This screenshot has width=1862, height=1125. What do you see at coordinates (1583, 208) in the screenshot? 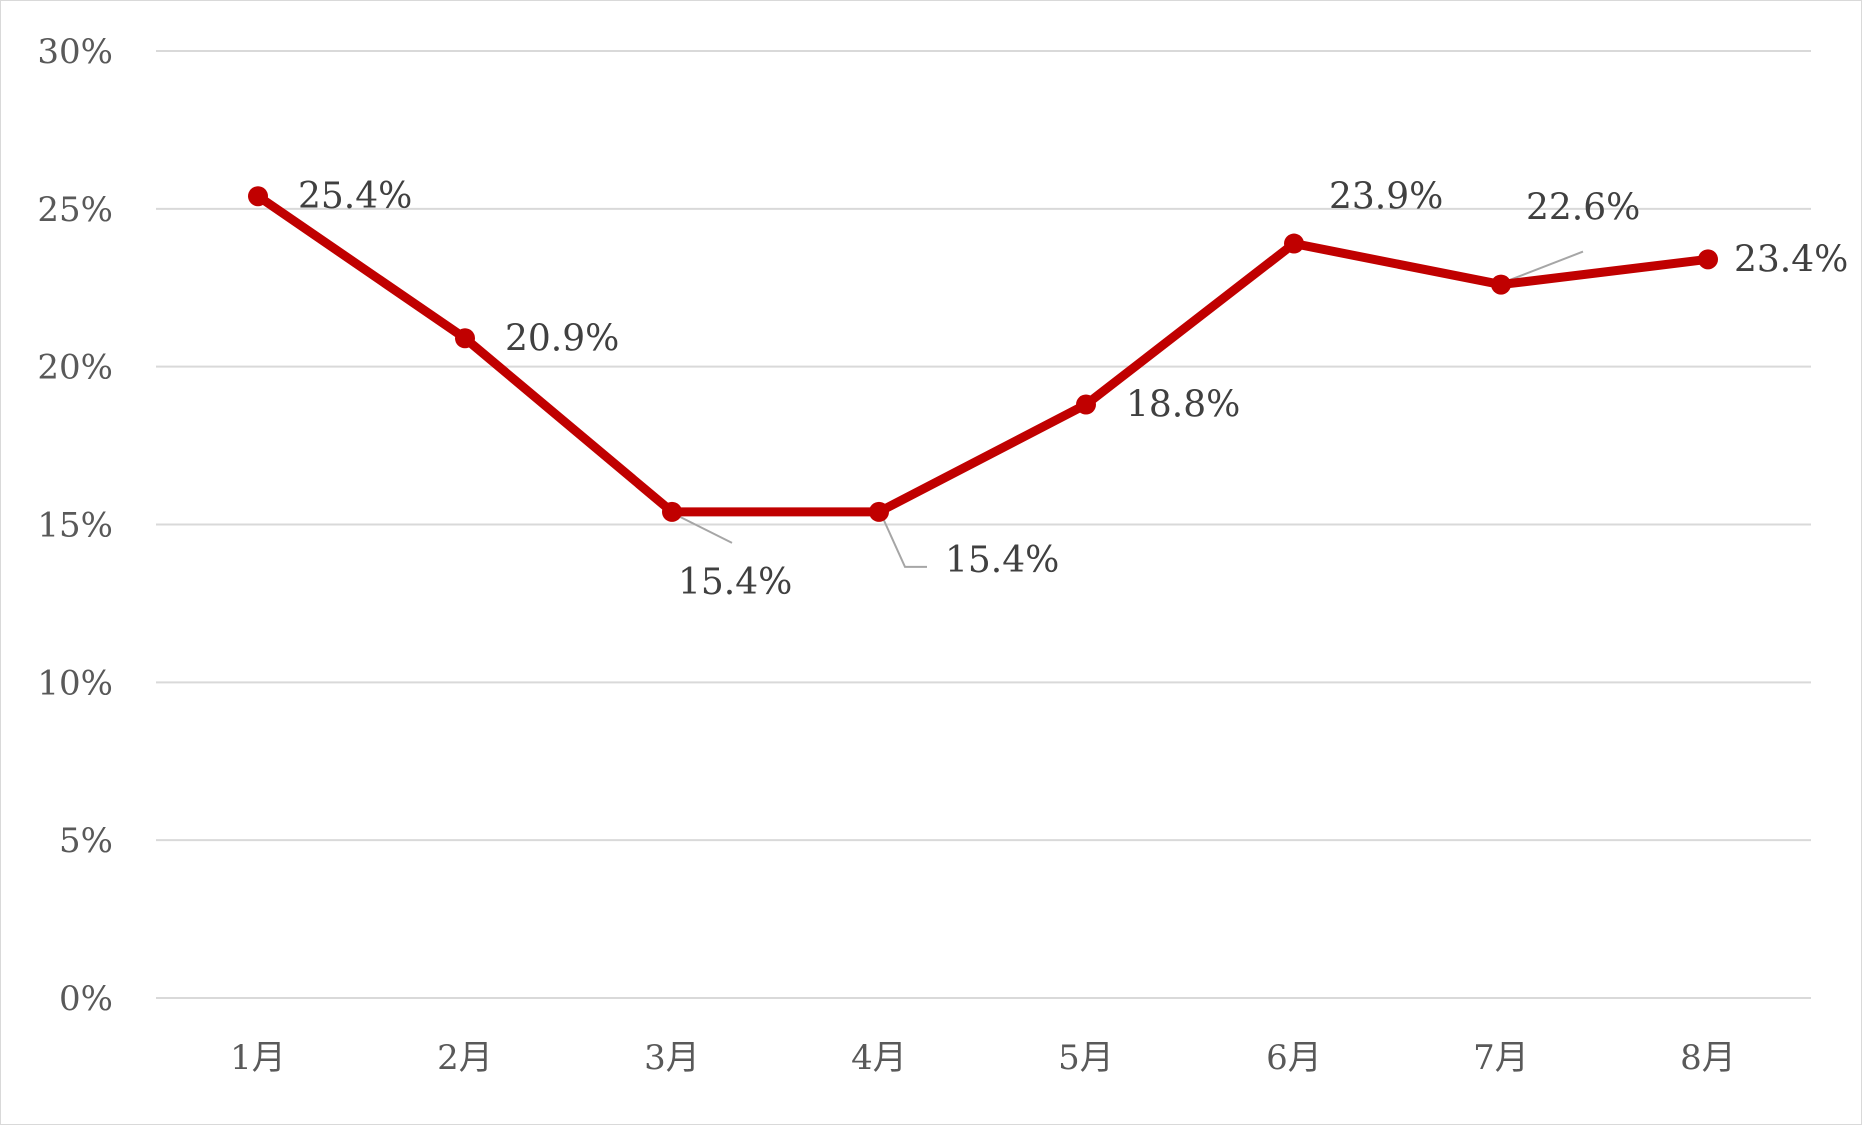
I see `data-label: 22.6%` at bounding box center [1583, 208].